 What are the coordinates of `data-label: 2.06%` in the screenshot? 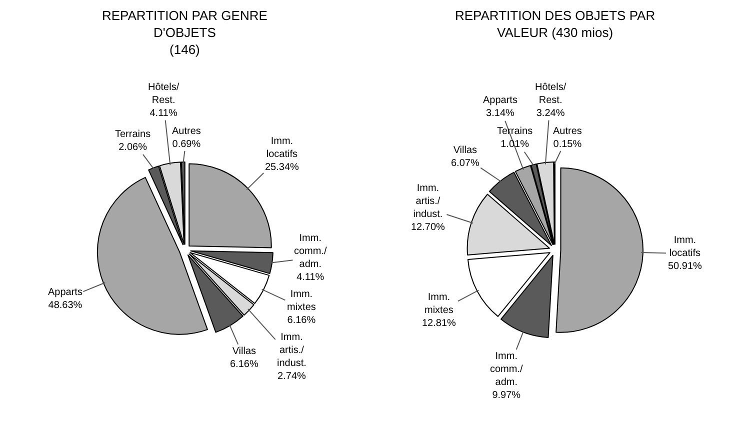 It's located at (133, 147).